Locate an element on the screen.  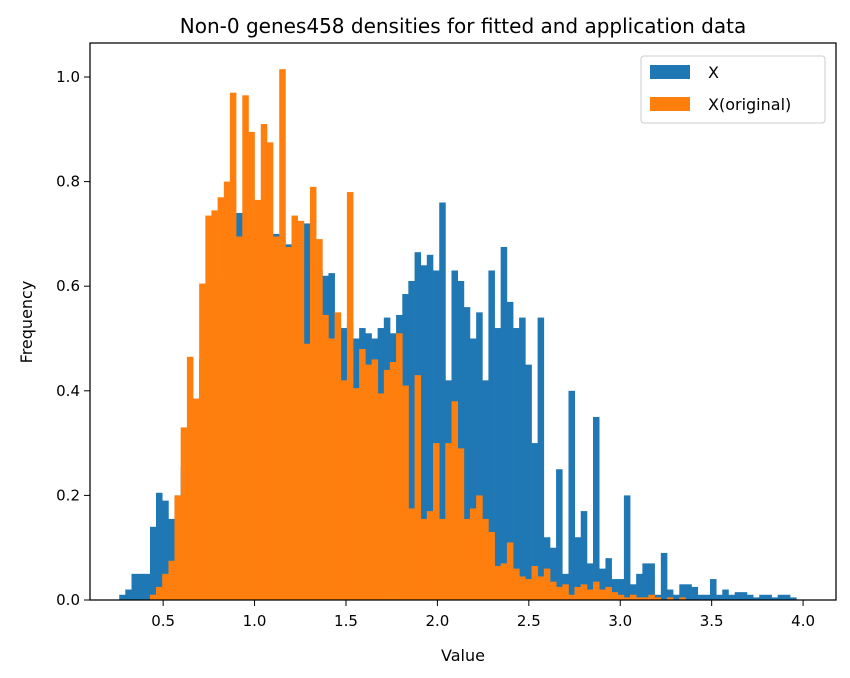
x-axis-ticks: 0.5 1.0 1.5 2.0 2.5 3.0 3.5 4.0 is located at coordinates (483, 615).